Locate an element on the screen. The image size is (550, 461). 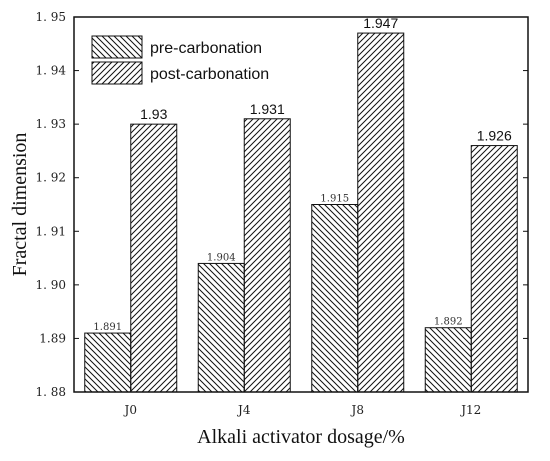
value-label-post-carbonation-J12: 1.926 is located at coordinates (494, 136).